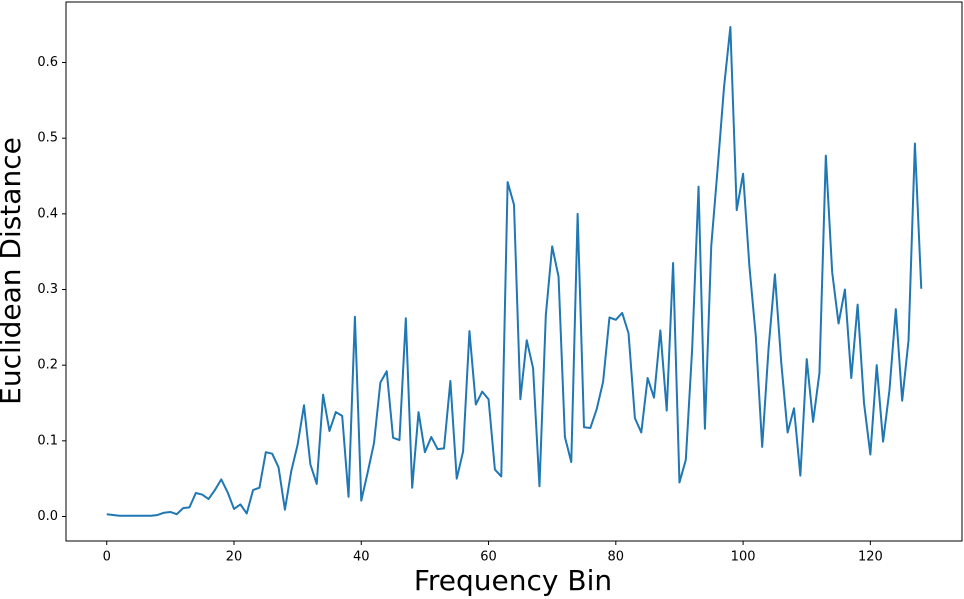 The height and width of the screenshot is (599, 964). I want to click on x-tick-label: 100, so click(743, 557).